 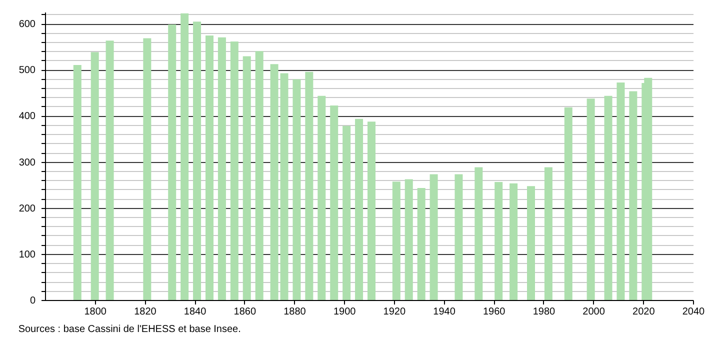 What do you see at coordinates (394, 312) in the screenshot?
I see `x-tick-label: 1920` at bounding box center [394, 312].